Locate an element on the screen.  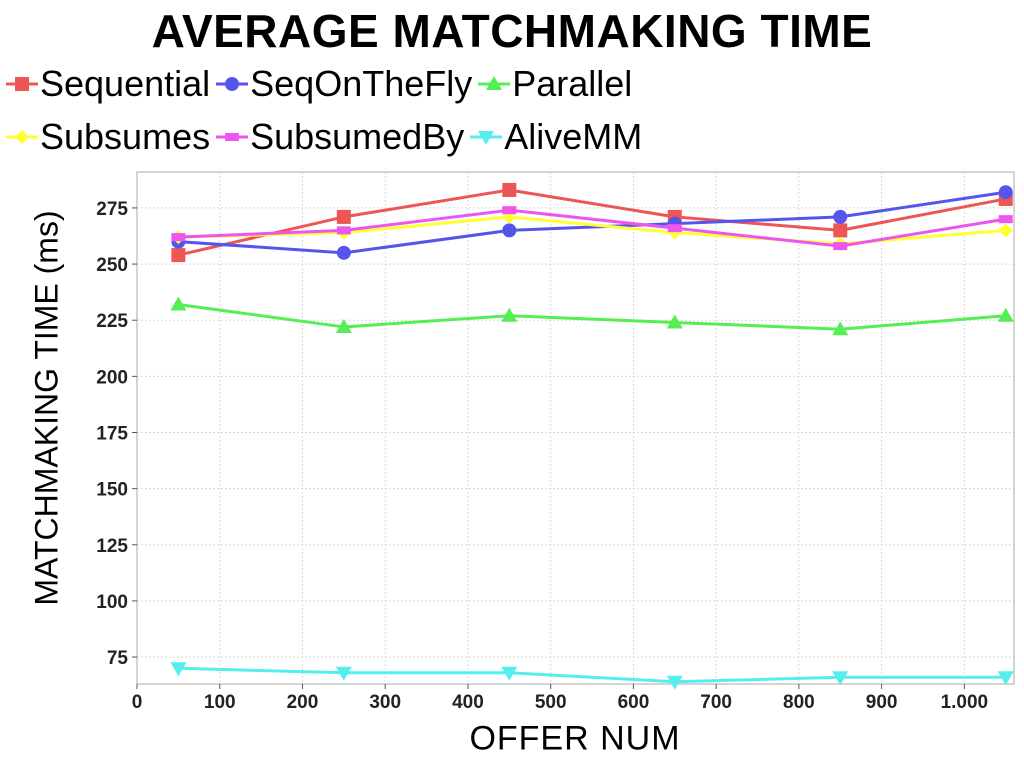
y-tick-label: 275 is located at coordinates (112, 209).